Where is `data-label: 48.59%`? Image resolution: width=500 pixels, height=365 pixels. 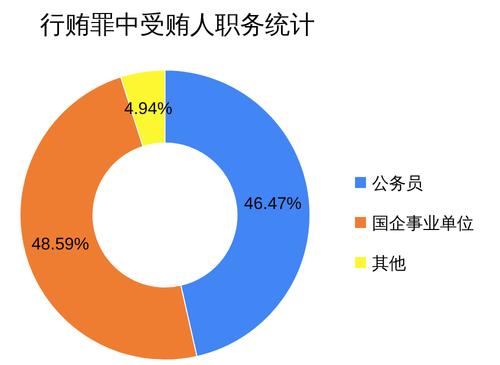 data-label: 48.59% is located at coordinates (60, 244).